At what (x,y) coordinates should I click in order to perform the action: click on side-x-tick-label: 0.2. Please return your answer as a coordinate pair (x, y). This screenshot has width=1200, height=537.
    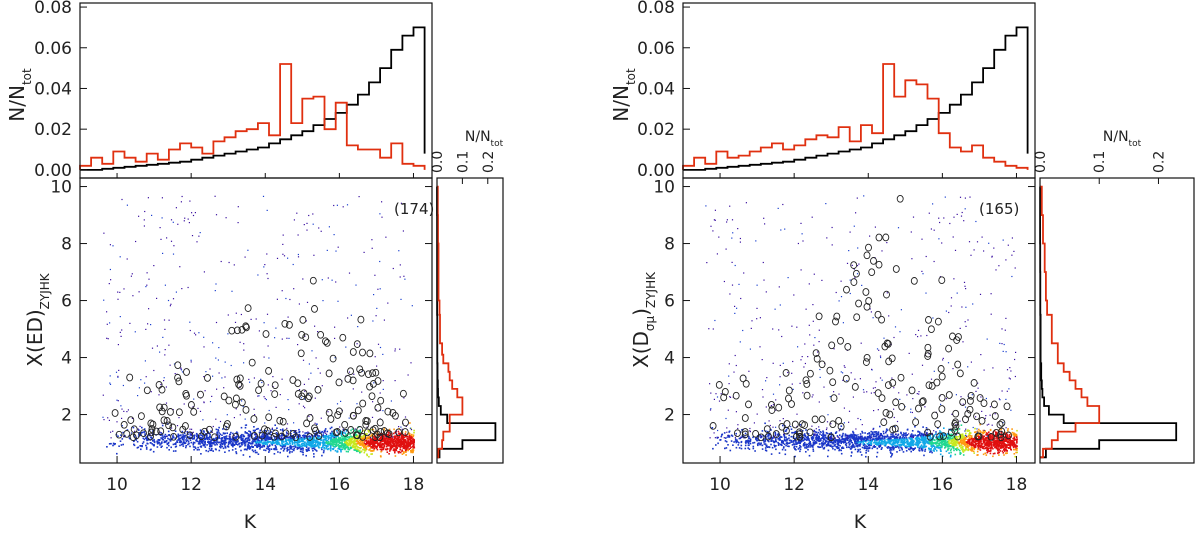
    Looking at the image, I should click on (489, 162).